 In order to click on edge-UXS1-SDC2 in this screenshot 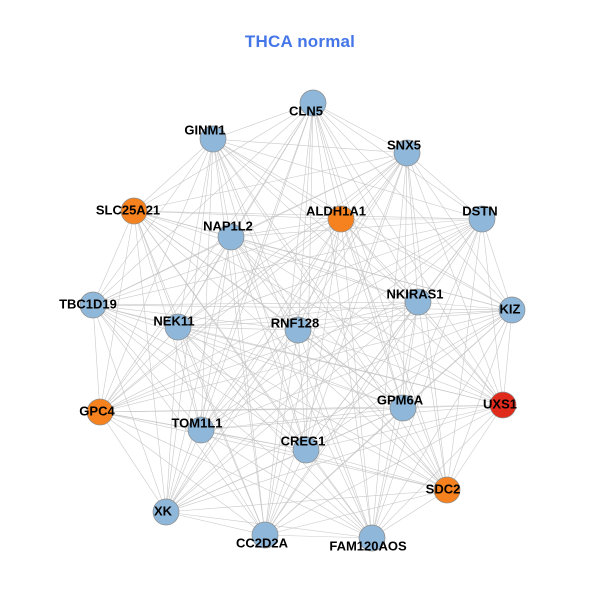, I will do `click(475, 447)`.